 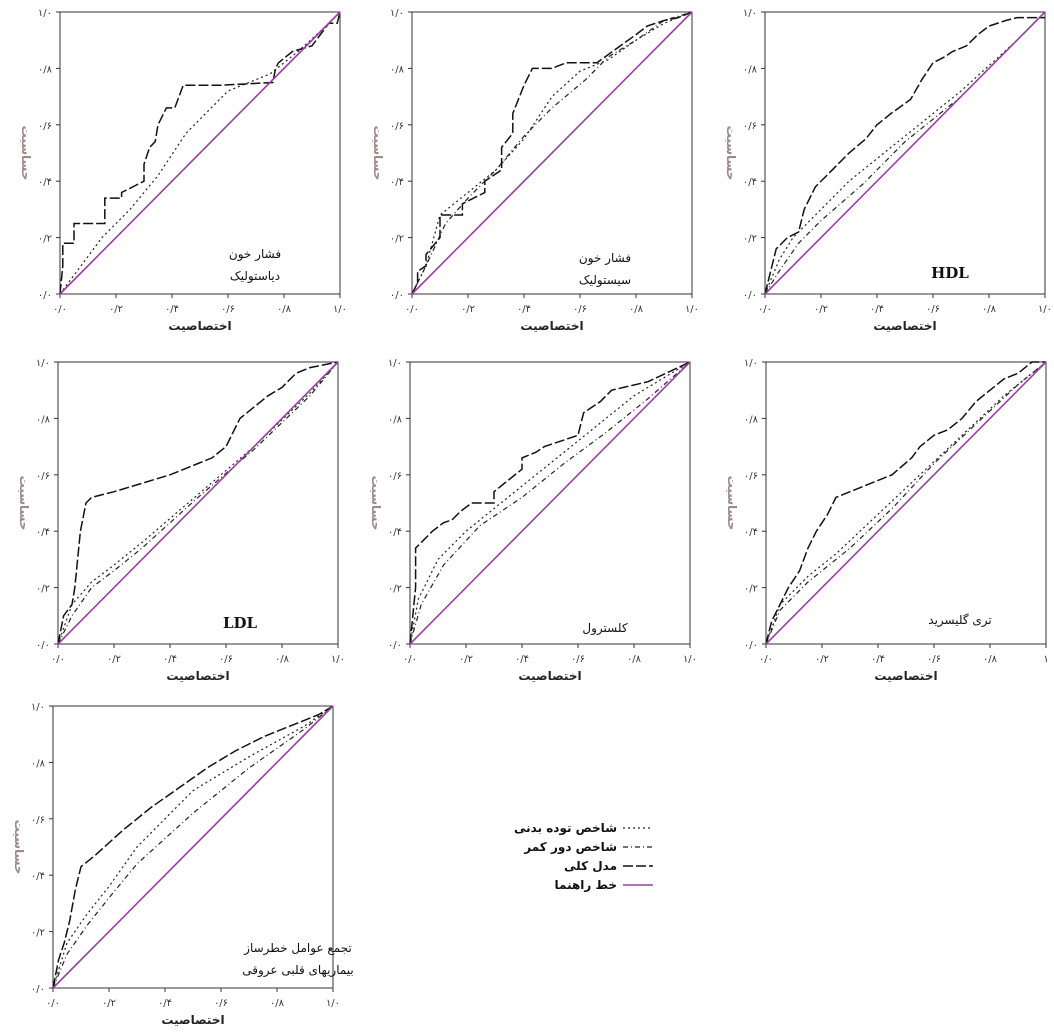 I want to click on panel-title: تری گلیسرید, so click(x=959, y=620).